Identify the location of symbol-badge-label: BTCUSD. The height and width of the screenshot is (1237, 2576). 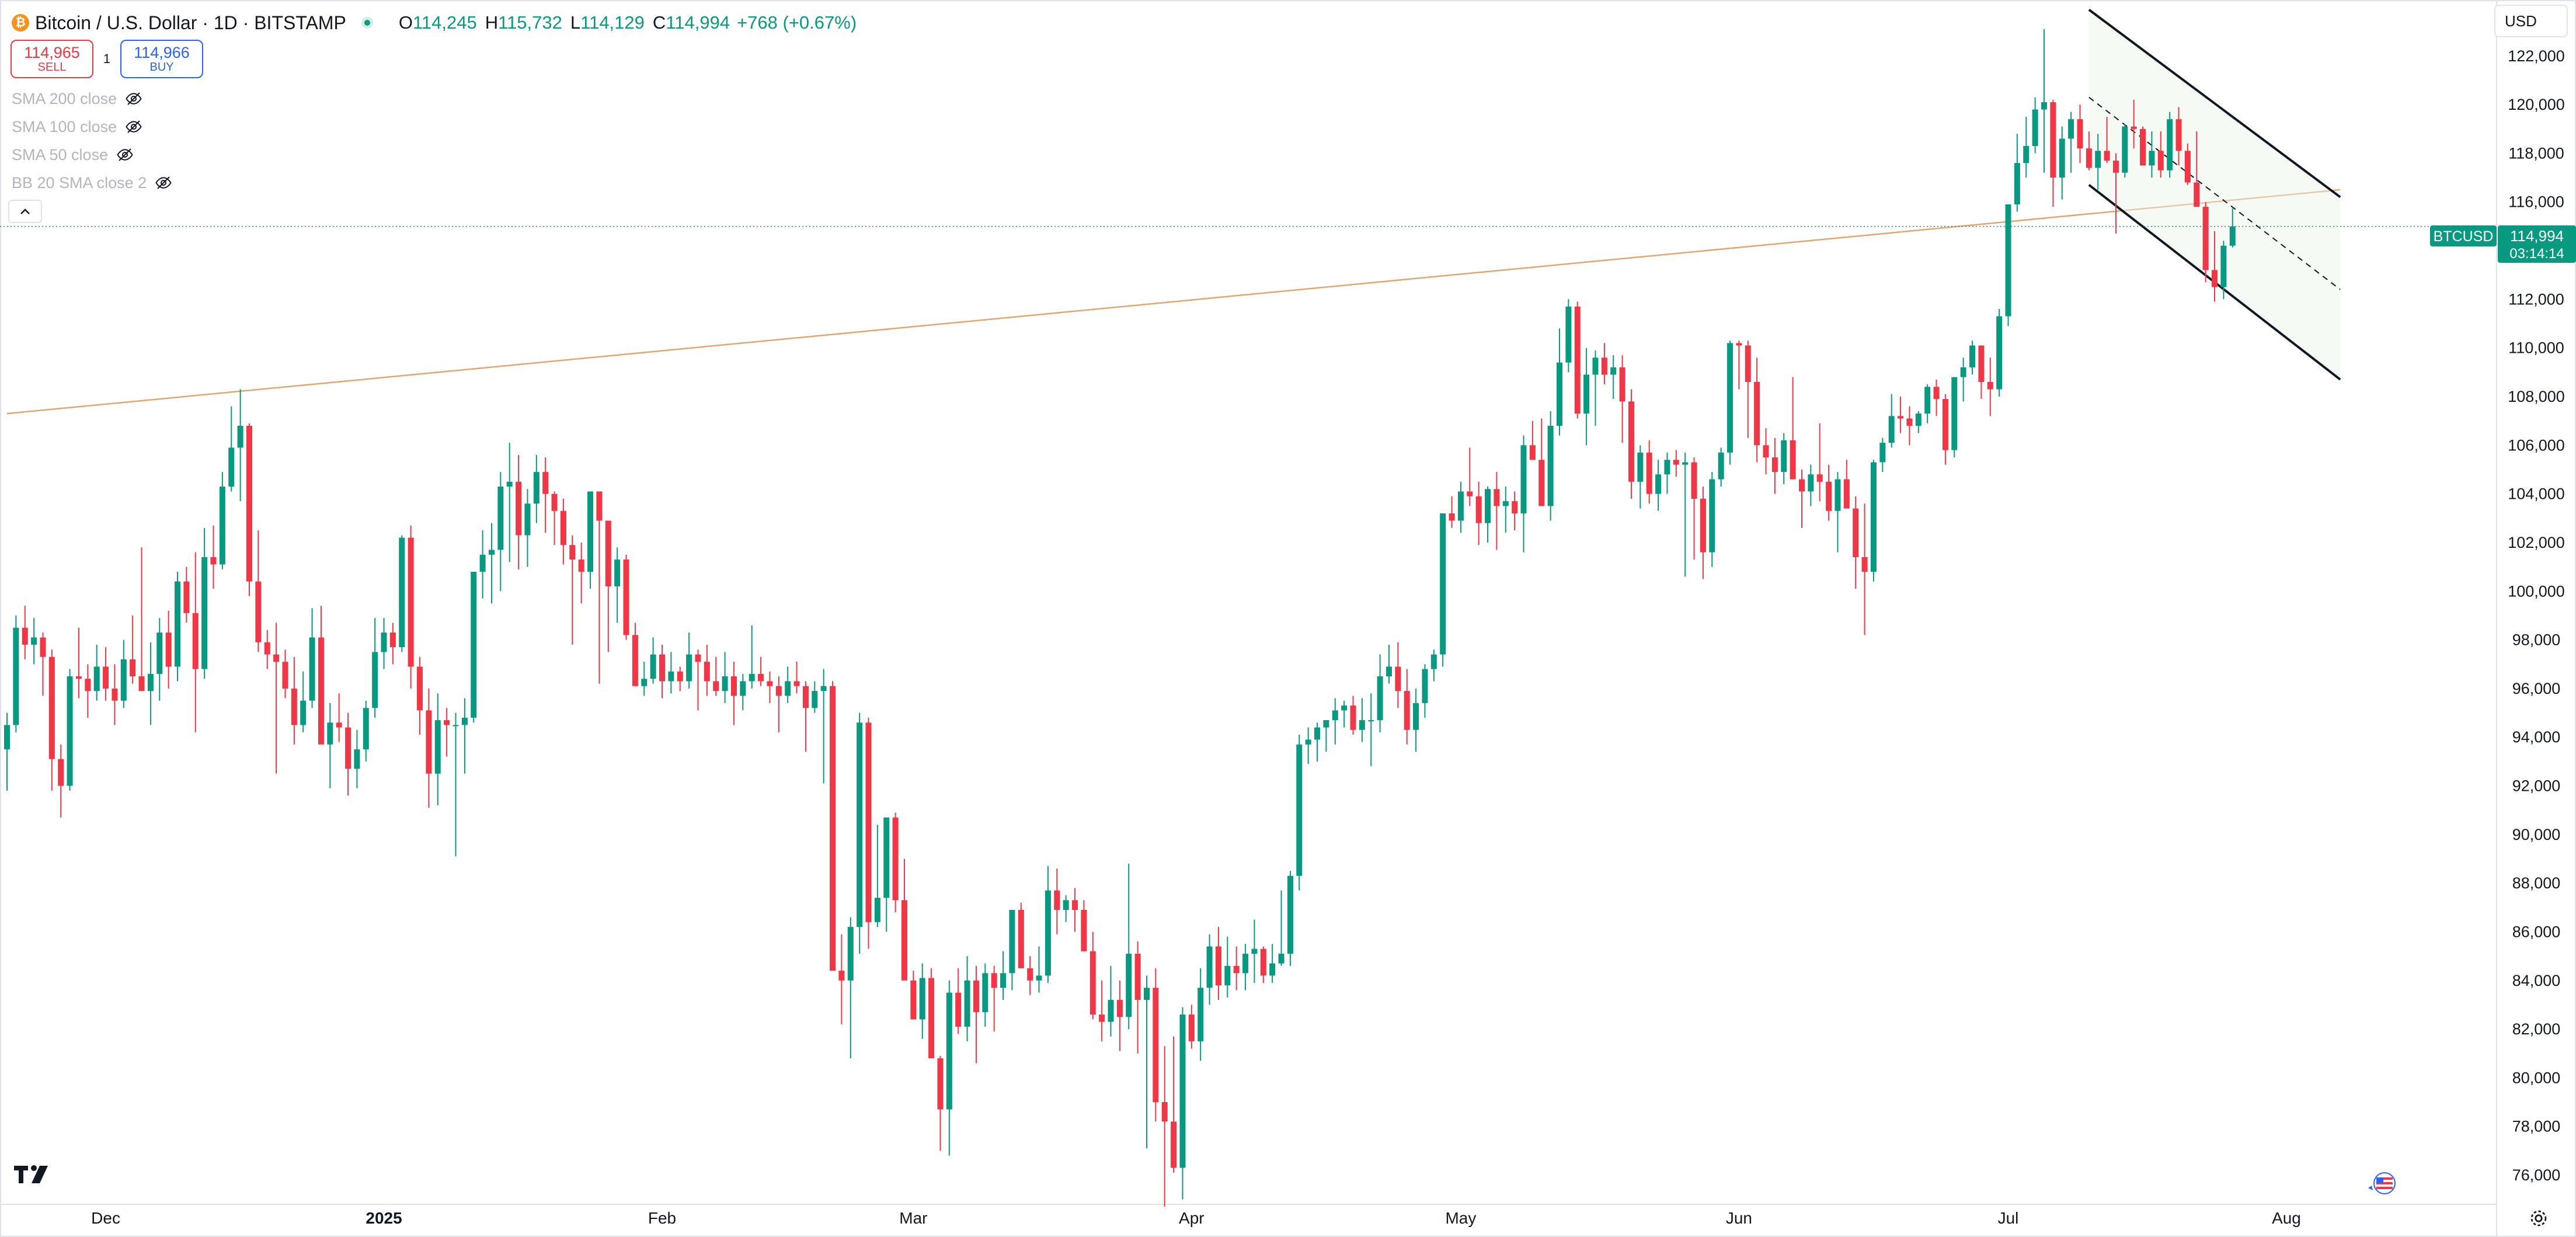
(2464, 236).